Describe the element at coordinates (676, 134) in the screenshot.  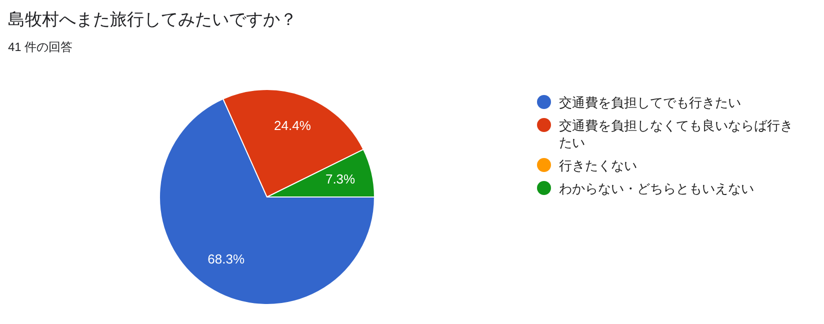
I see `legend-label: 交通費を負担しなくても良いならば行きたい` at that location.